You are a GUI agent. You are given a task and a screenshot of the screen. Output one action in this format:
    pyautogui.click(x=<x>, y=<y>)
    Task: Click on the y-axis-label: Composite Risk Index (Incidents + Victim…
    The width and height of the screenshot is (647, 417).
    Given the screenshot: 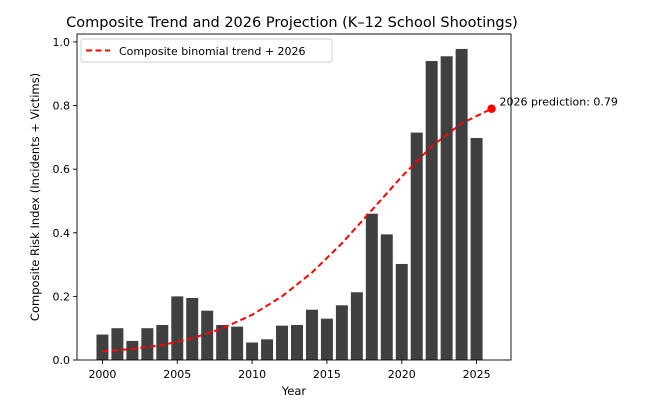 What is the action you would take?
    pyautogui.click(x=35, y=197)
    